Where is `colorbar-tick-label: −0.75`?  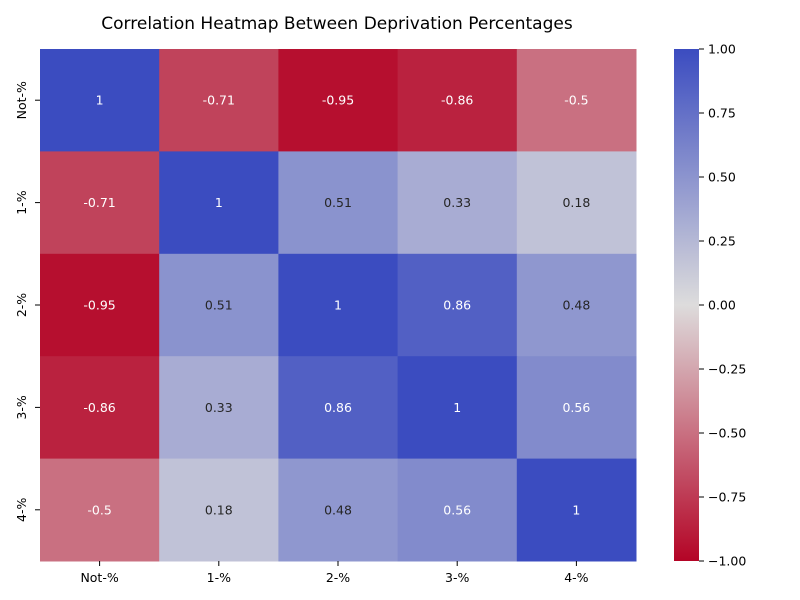
colorbar-tick-label: −0.75 is located at coordinates (727, 497).